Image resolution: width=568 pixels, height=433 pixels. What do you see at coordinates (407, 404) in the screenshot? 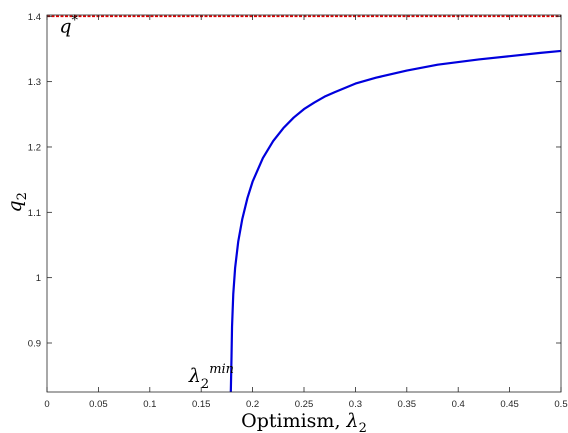
I see `x-tick-label: 0.35` at bounding box center [407, 404].